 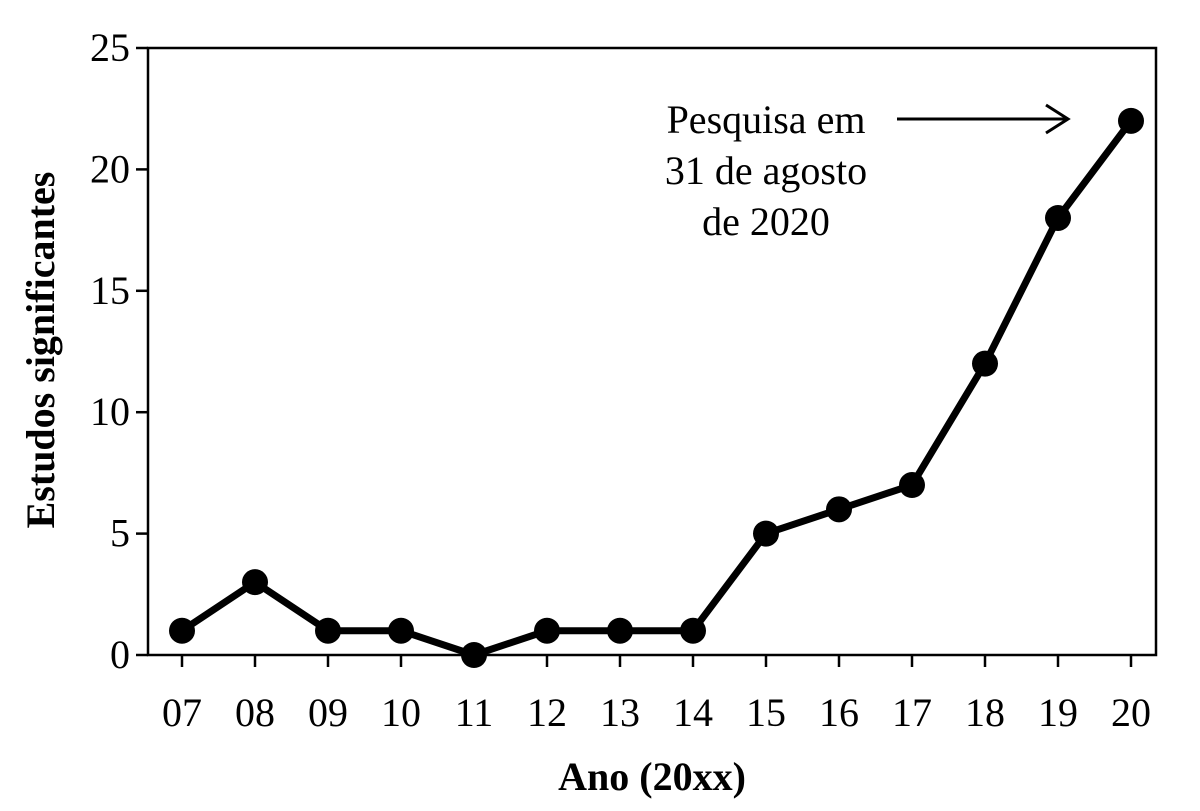 What do you see at coordinates (120, 533) in the screenshot?
I see `y-tick-label: 5` at bounding box center [120, 533].